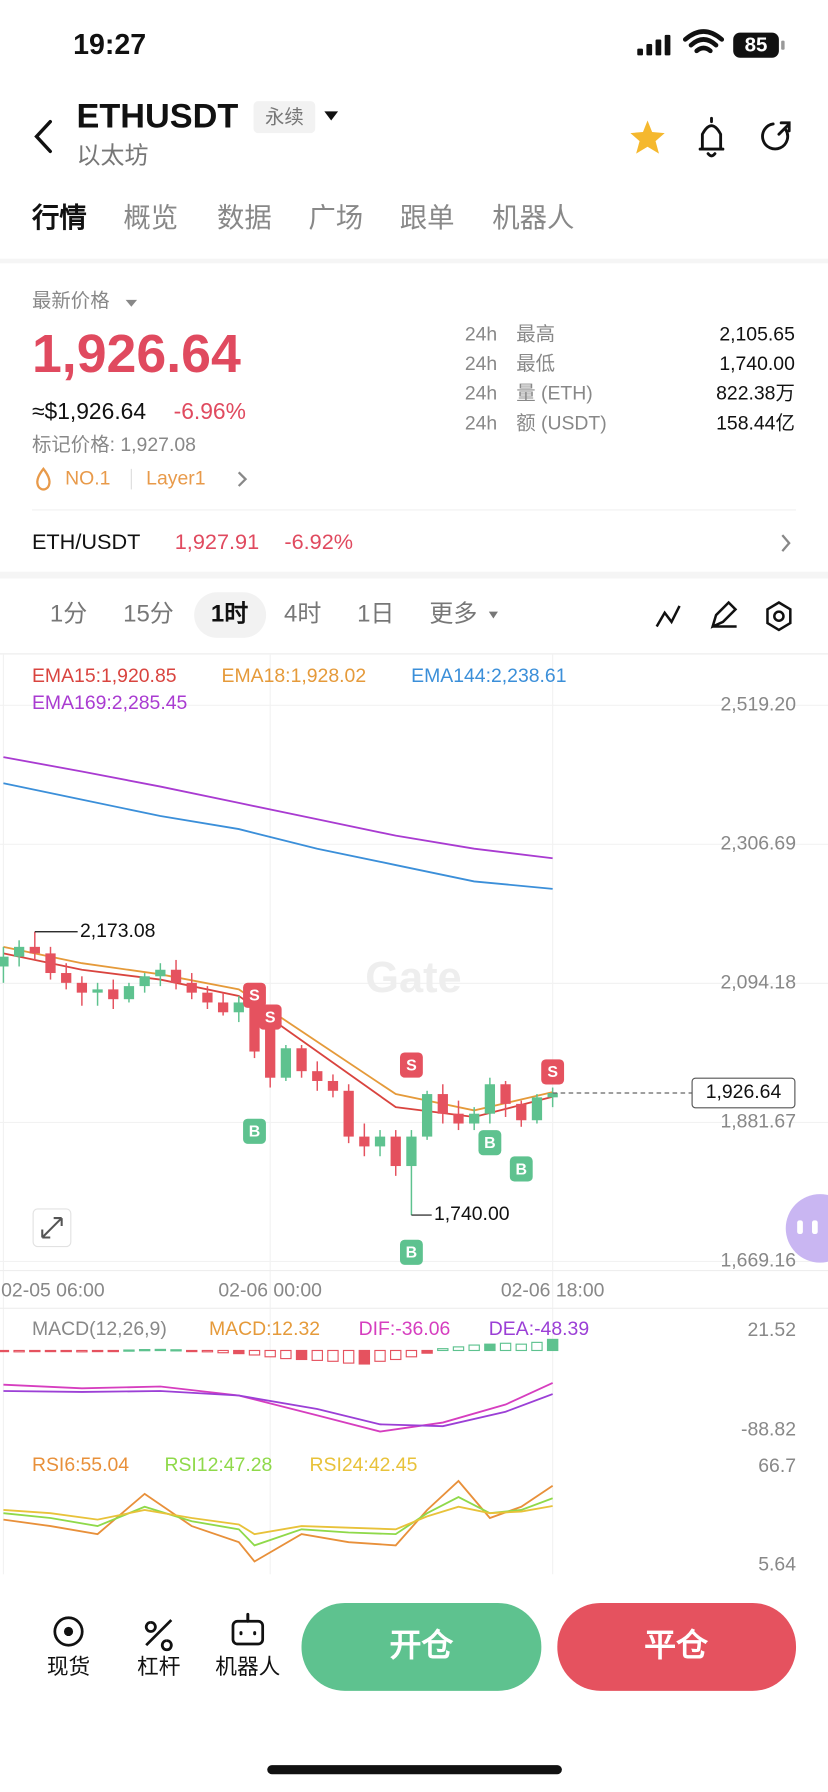  Describe the element at coordinates (711, 137) in the screenshot. I see `alert-bell` at that location.